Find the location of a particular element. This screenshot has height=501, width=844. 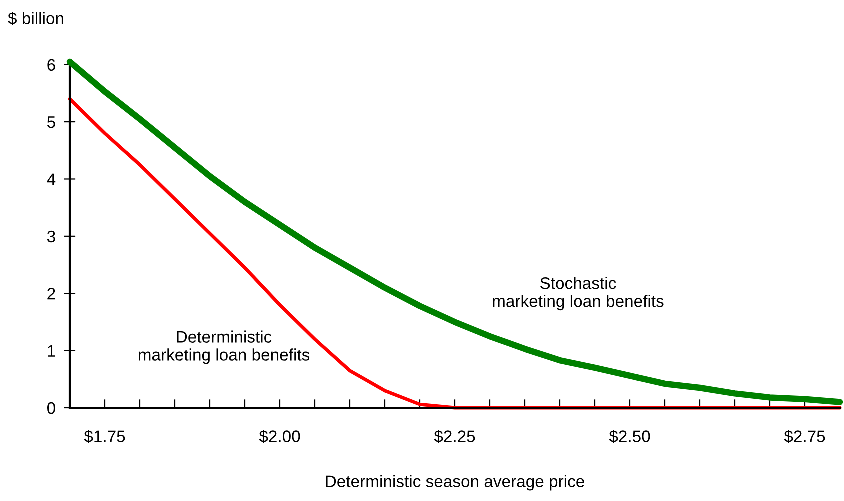

y-tick-label: 0 is located at coordinates (51, 408).